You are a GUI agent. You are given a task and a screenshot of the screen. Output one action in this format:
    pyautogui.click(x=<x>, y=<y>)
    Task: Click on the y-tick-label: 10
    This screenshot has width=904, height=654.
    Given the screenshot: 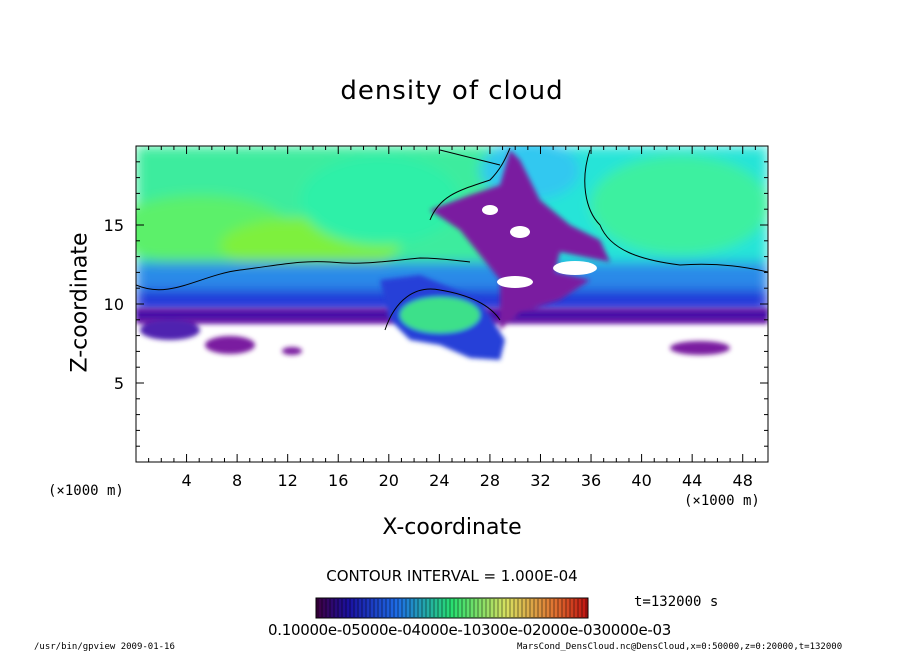 What is the action you would take?
    pyautogui.click(x=114, y=304)
    